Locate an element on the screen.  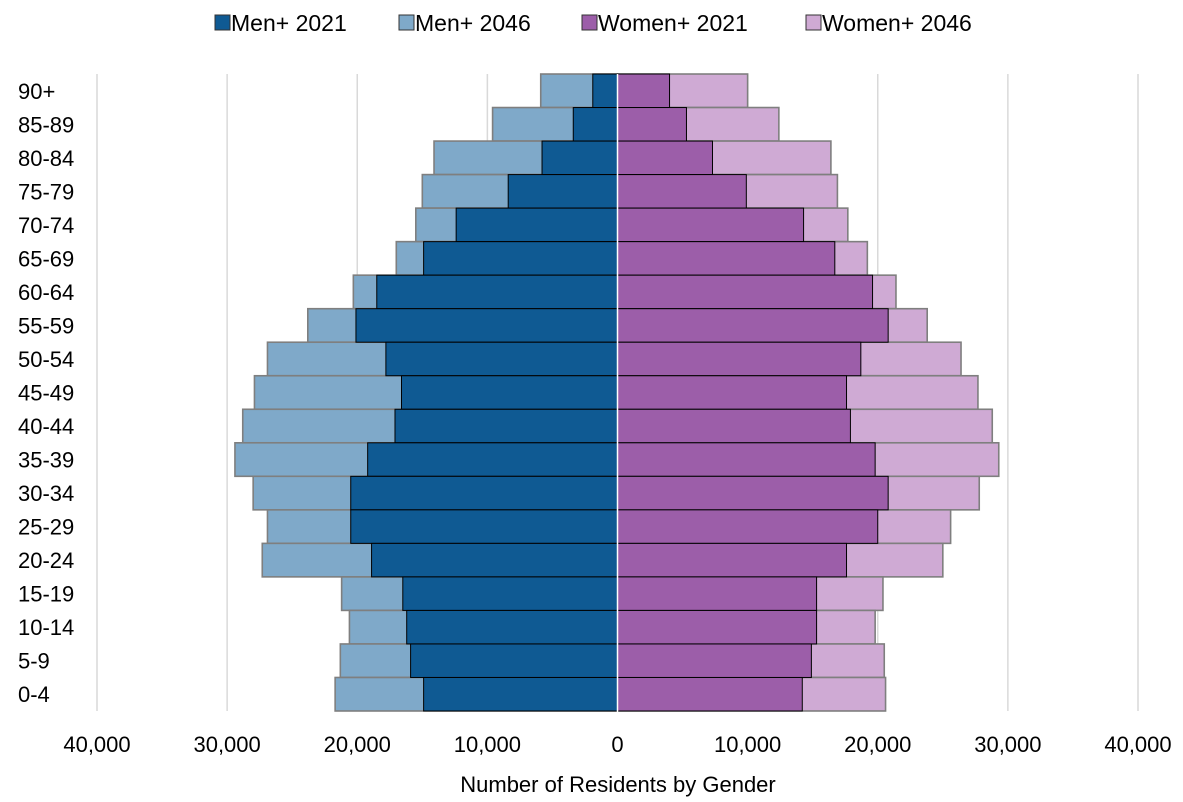
y-tick-label-15-19: 15-19 is located at coordinates (46, 594).